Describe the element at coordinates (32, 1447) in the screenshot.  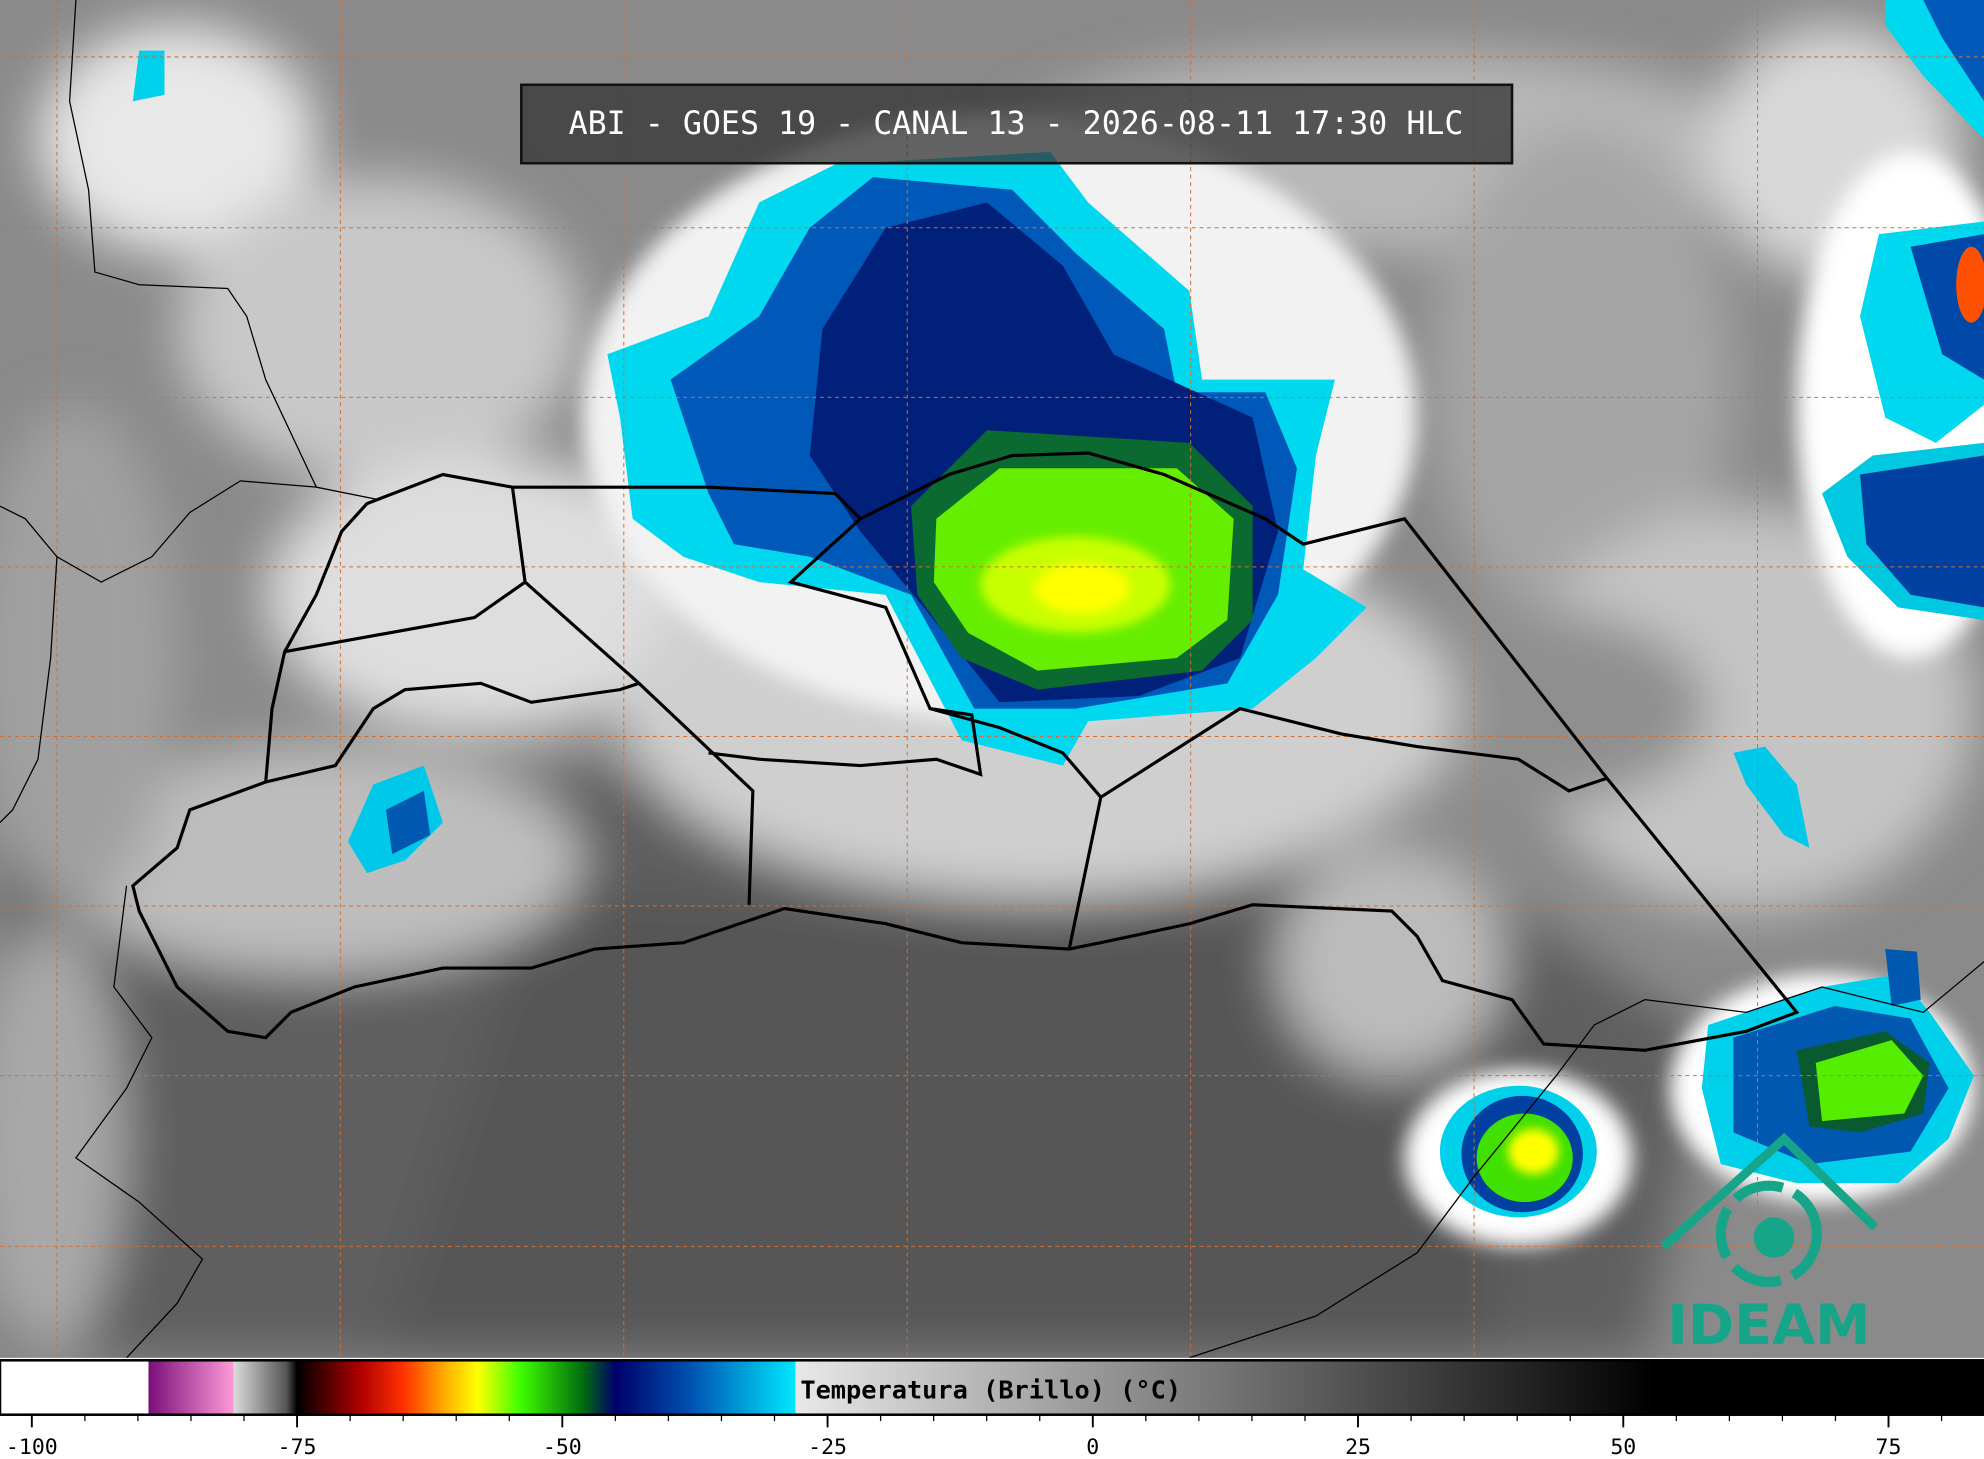
I see `tick-label: -100` at that location.